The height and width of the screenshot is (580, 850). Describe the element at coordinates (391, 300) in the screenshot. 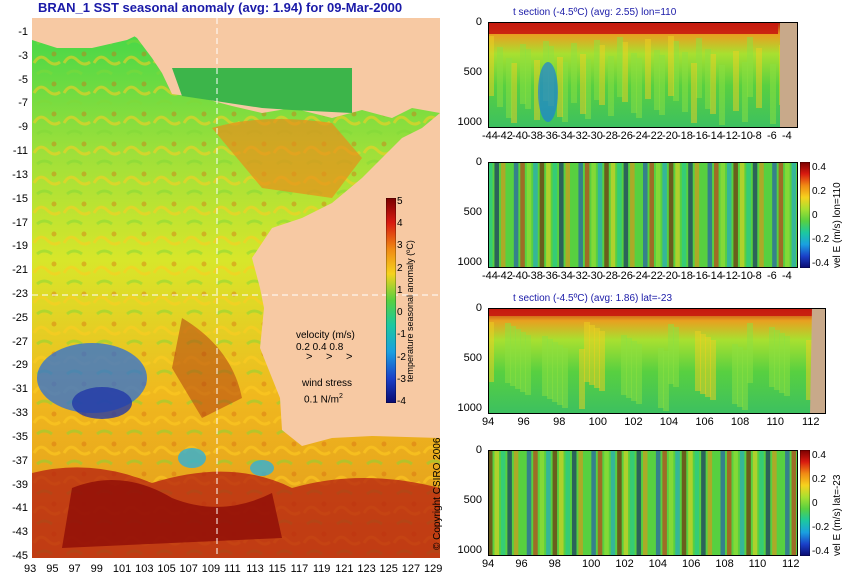

I see `sst-colorbar` at that location.